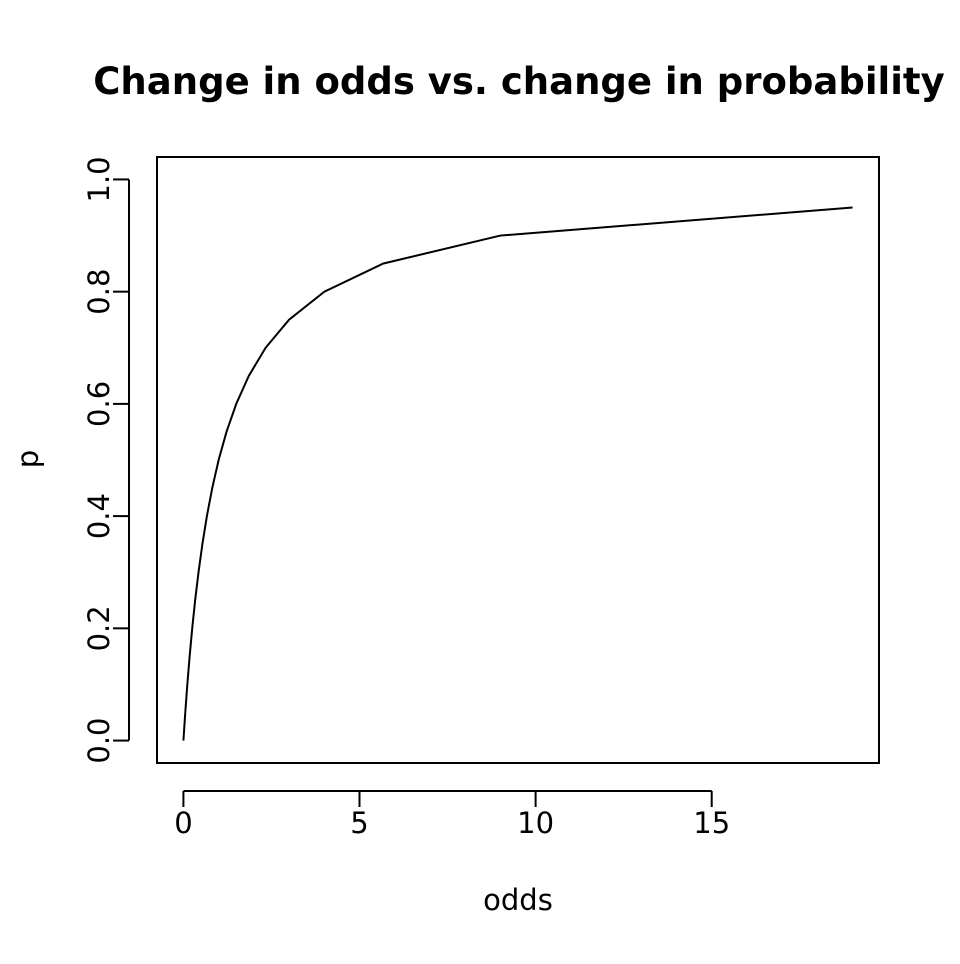 The image size is (960, 964). What do you see at coordinates (99, 628) in the screenshot?
I see `y-tick-label: 0.2` at bounding box center [99, 628].